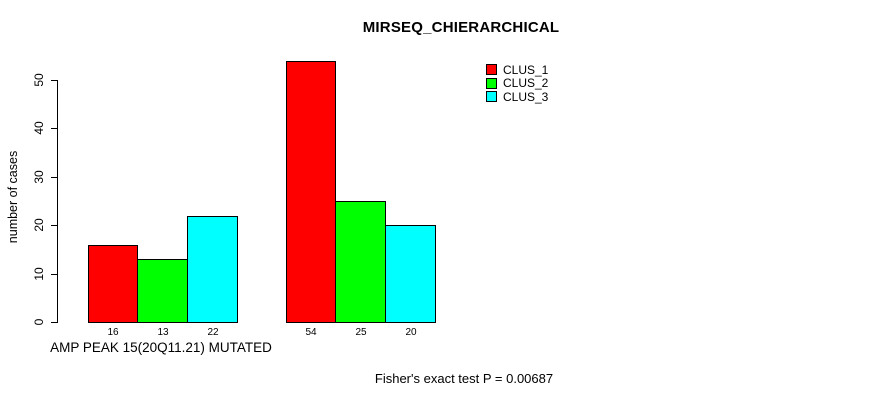  Describe the element at coordinates (39, 225) in the screenshot. I see `y-tick-label: 20` at that location.